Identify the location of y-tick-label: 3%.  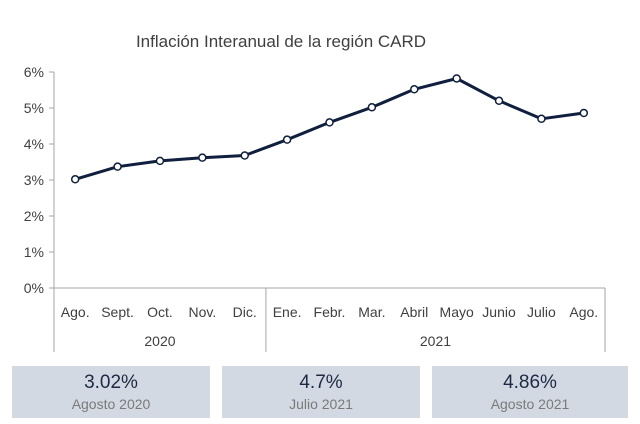
(34, 180).